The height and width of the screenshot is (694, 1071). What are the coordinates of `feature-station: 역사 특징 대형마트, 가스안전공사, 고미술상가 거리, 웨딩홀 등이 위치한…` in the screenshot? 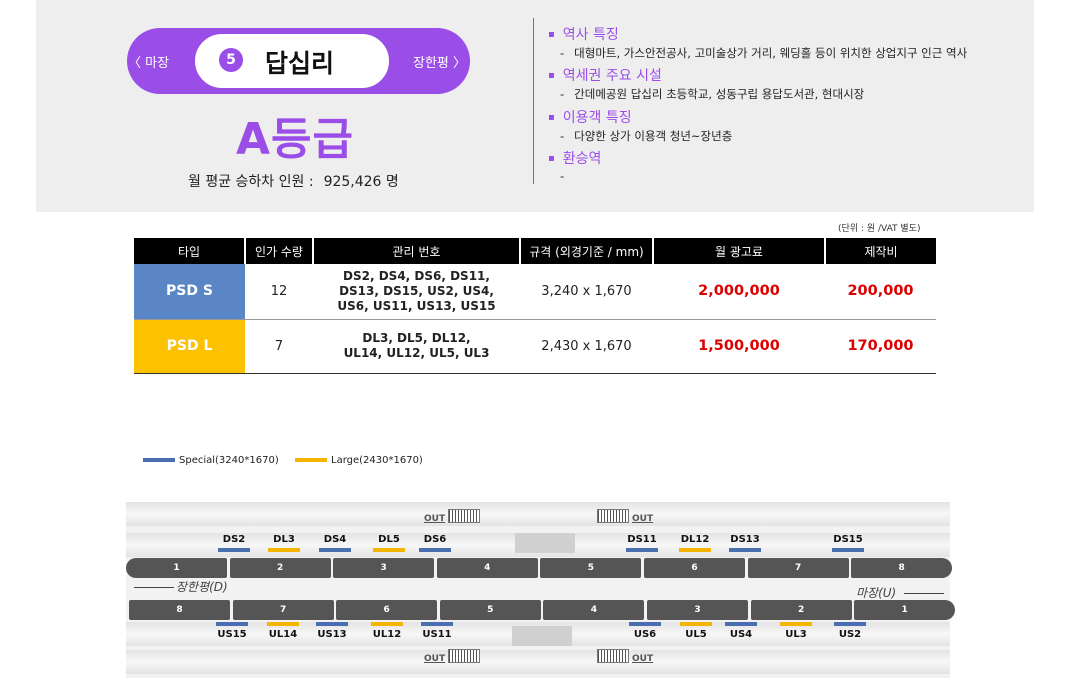 It's located at (757, 42).